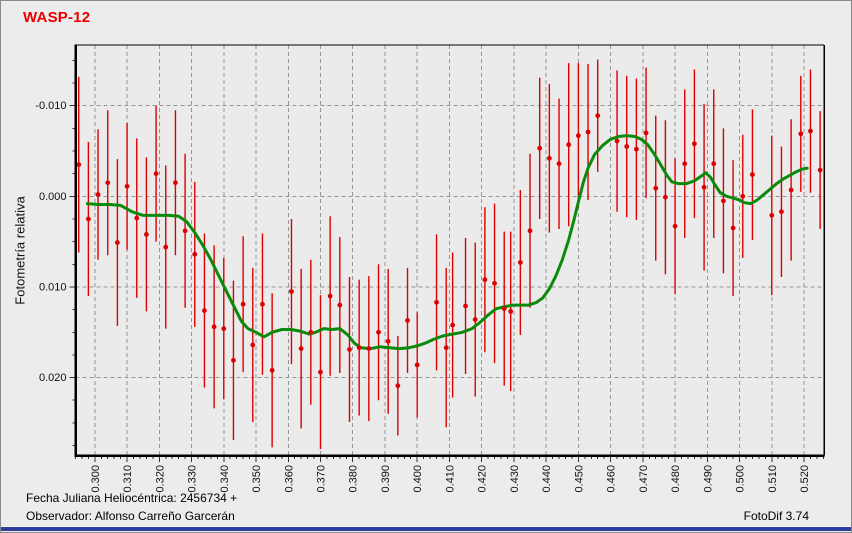  Describe the element at coordinates (53, 197) in the screenshot. I see `svg-text: 0.000` at that location.